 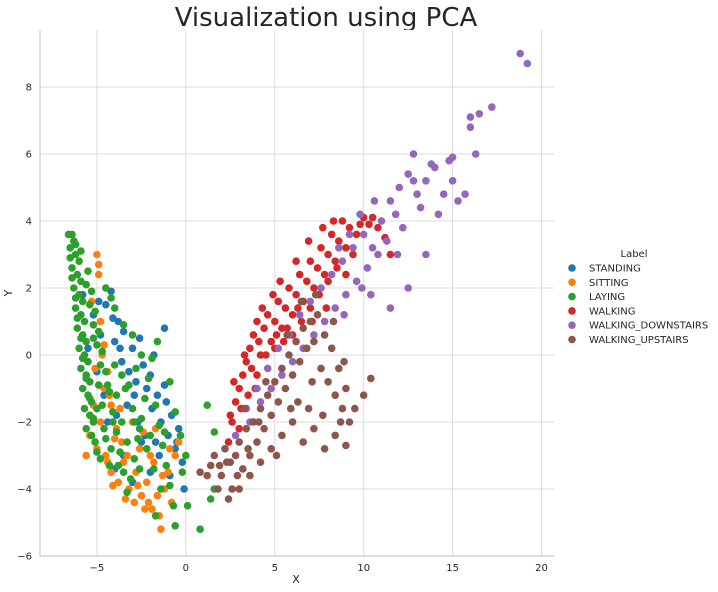 What do you see at coordinates (541, 568) in the screenshot?
I see `x-tick-label: 20` at bounding box center [541, 568].